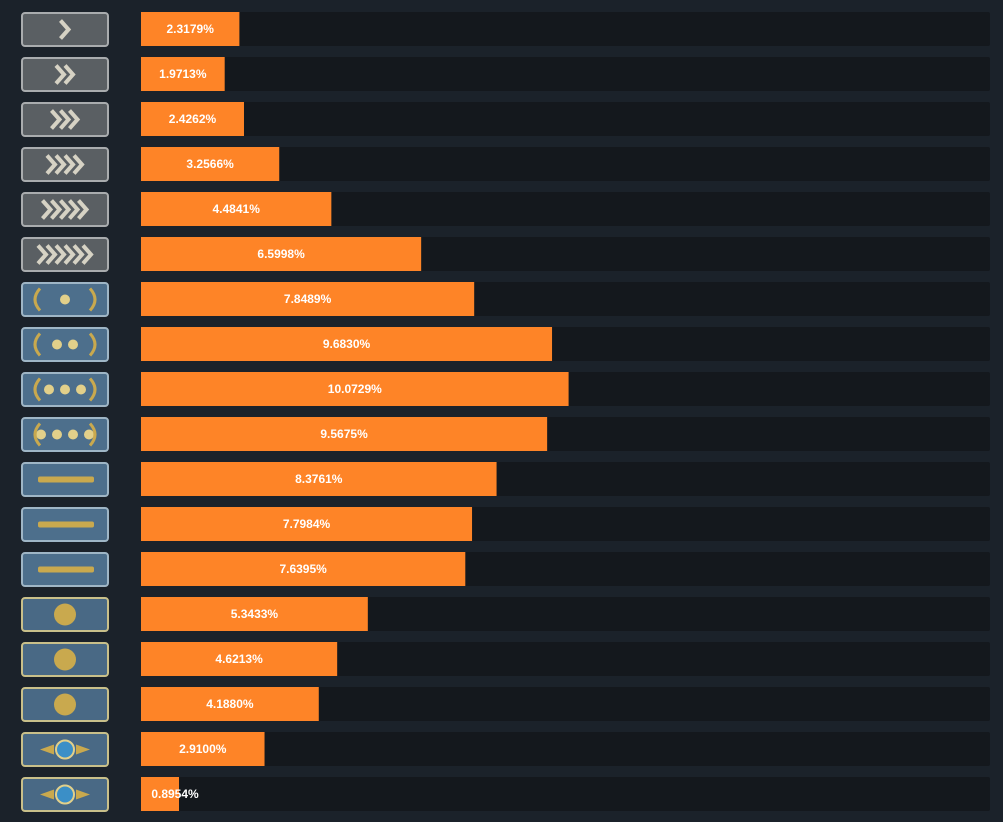 Image resolution: width=1003 pixels, height=822 pixels. Describe the element at coordinates (193, 119) in the screenshot. I see `value-label: 2.4262%` at that location.